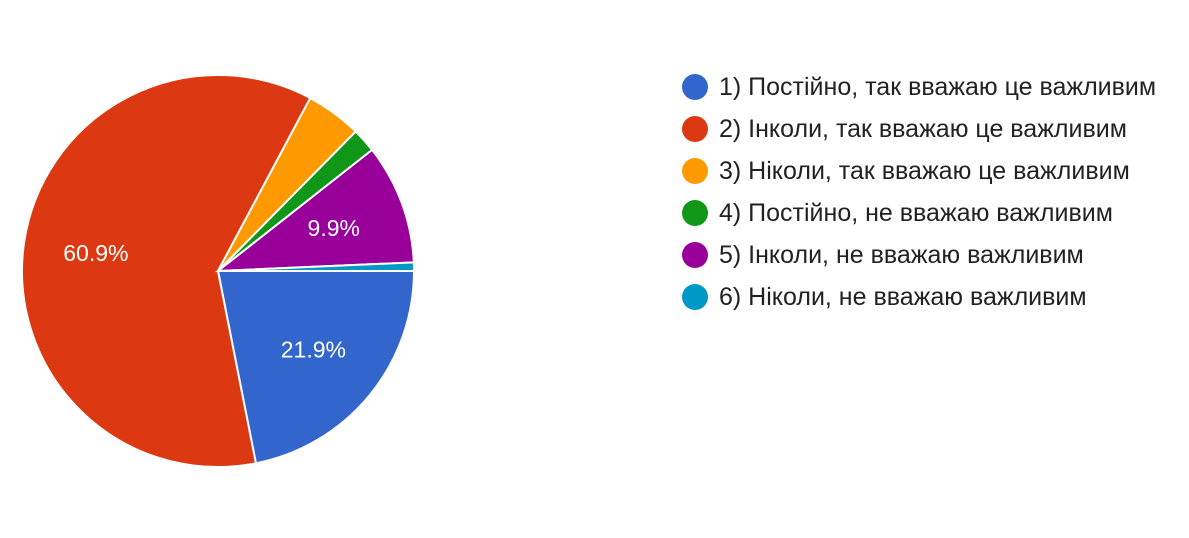 This screenshot has width=1189, height=538. Describe the element at coordinates (938, 87) in the screenshot. I see `legend-label-1: 1) Постійно, так вважаю це важливим` at that location.